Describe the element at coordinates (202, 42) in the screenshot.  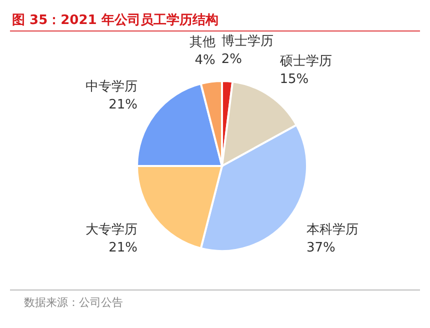
I see `slice-label: 其他` at that location.